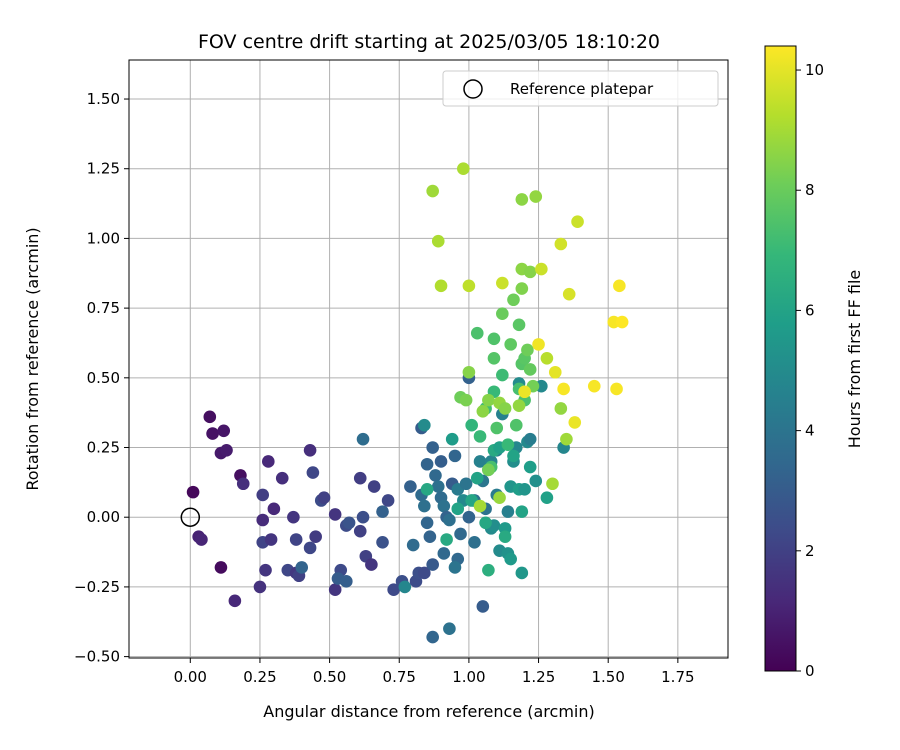 The width and height of the screenshot is (900, 750). What do you see at coordinates (607, 677) in the screenshot?
I see `x-tick-label: 1.50` at bounding box center [607, 677].